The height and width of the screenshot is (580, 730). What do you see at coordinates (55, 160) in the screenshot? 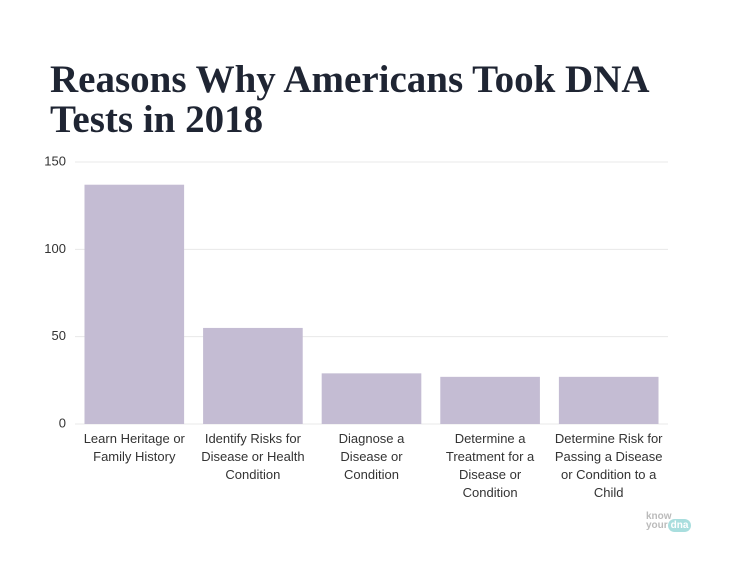
I see `y-tick-label: 150` at bounding box center [55, 160].